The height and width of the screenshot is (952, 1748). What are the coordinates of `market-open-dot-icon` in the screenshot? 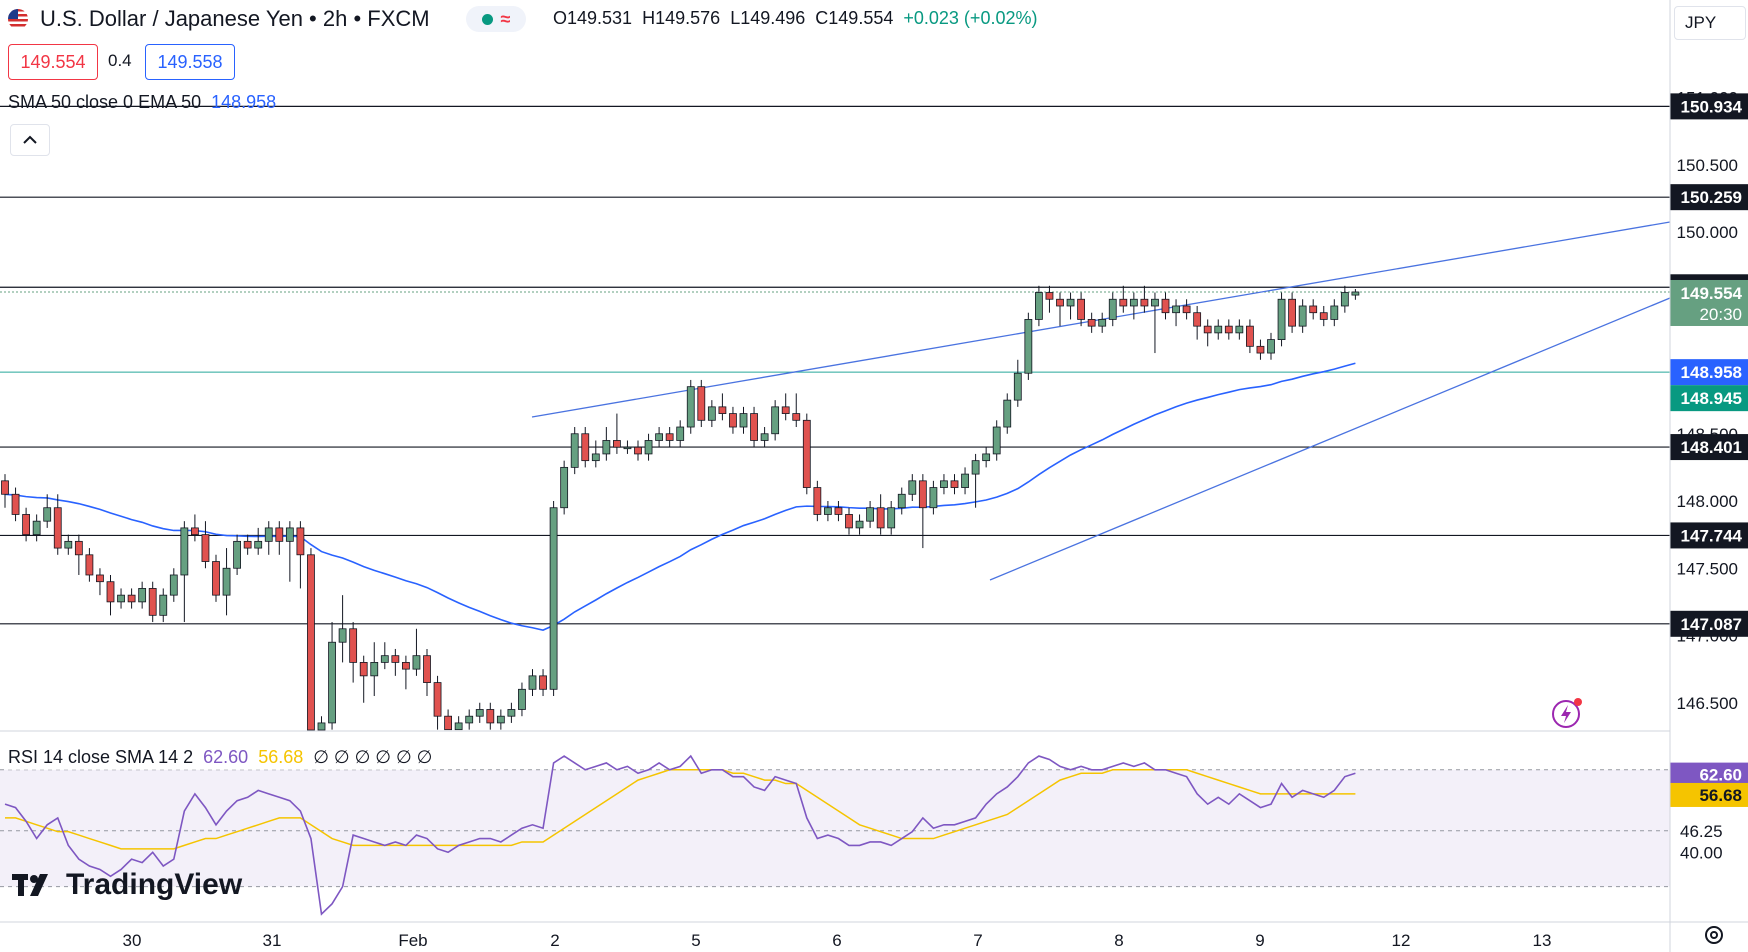 It's located at (487, 19).